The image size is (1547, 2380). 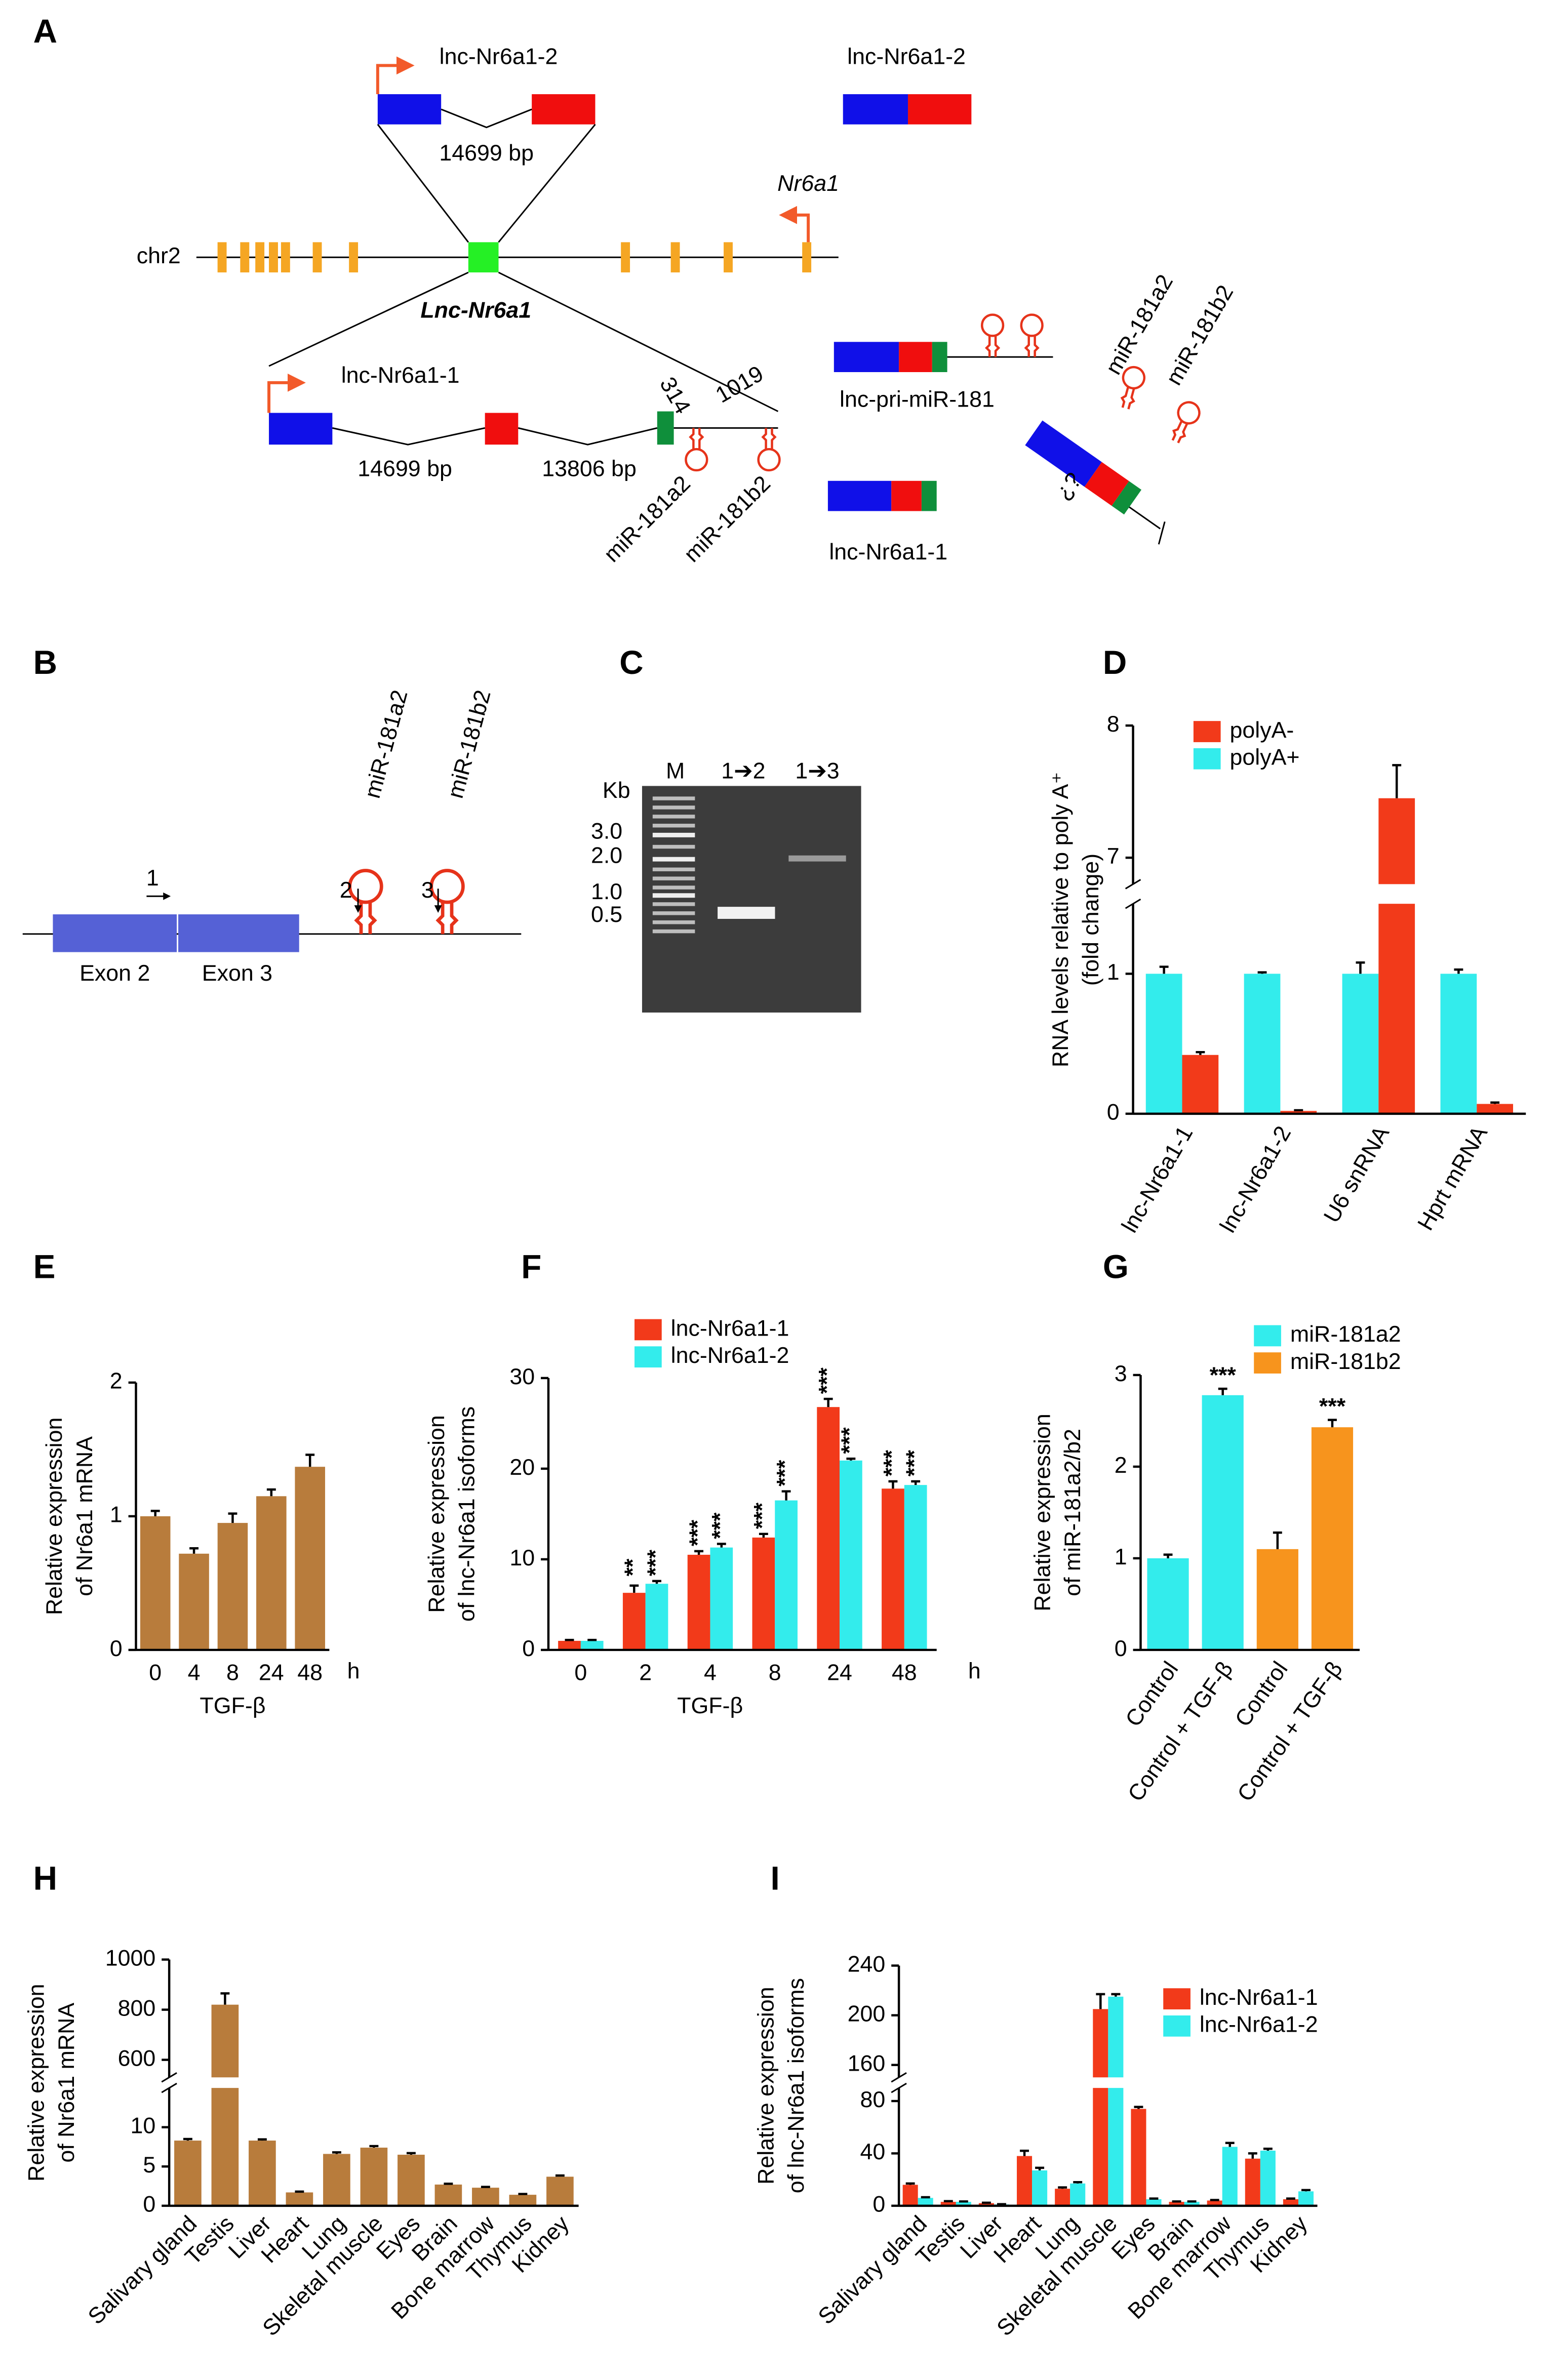 What do you see at coordinates (346, 890) in the screenshot?
I see `primer-label: 2` at bounding box center [346, 890].